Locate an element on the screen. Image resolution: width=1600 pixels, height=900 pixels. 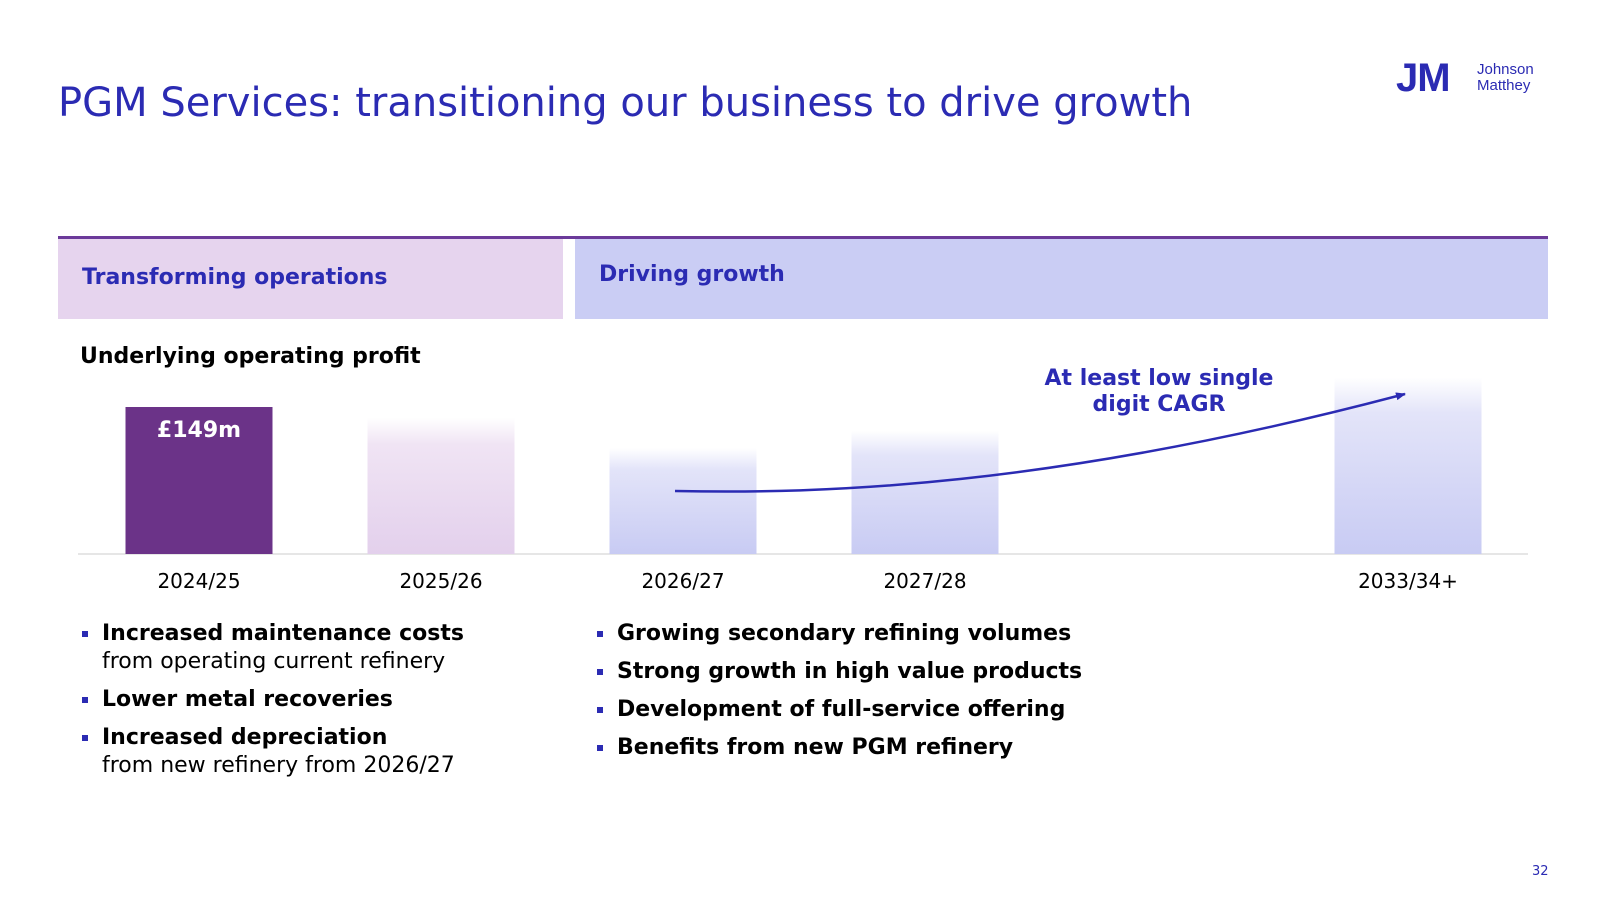
bullet-bold-text: Benefits from new PGM refinery is located at coordinates (815, 747).